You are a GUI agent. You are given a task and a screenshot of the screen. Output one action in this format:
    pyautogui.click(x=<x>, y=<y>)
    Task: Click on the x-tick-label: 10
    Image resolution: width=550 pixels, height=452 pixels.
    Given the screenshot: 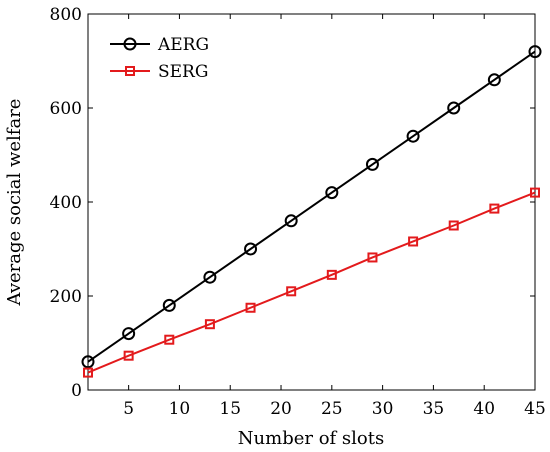 What is the action you would take?
    pyautogui.click(x=180, y=409)
    